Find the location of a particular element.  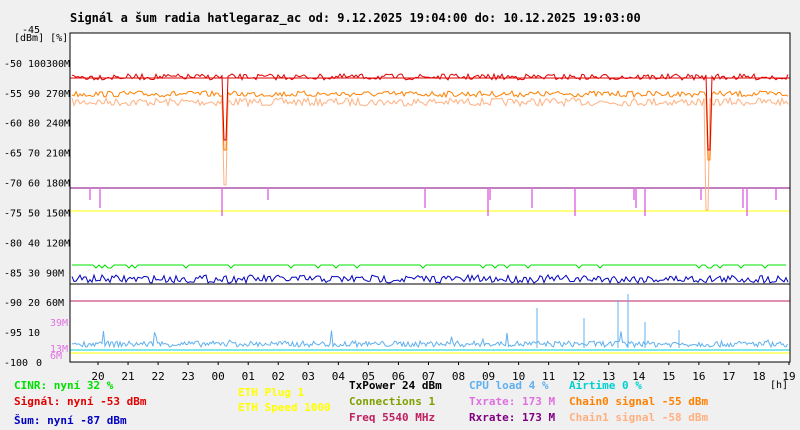

y-tick-dbm-11: -100 is located at coordinates (16, 363).